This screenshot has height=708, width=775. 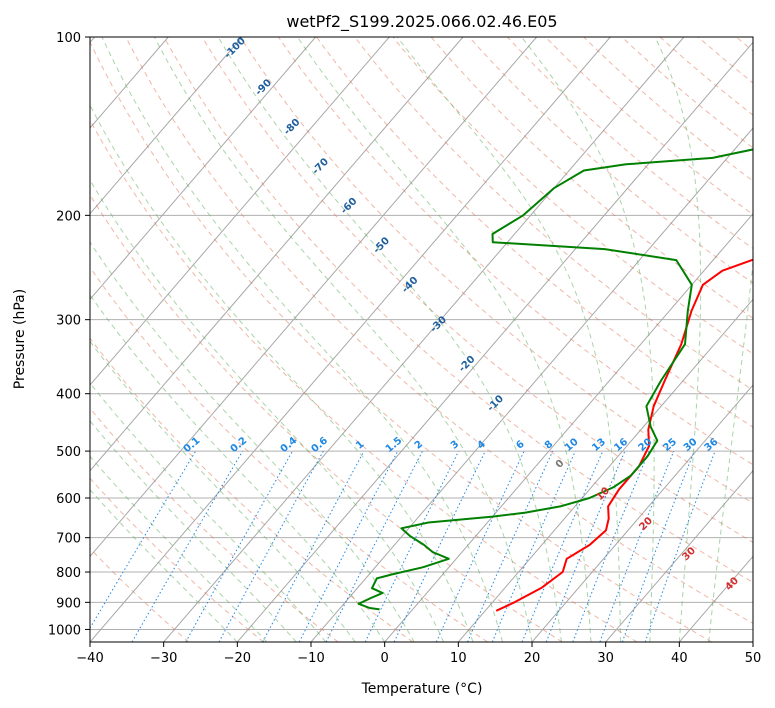 What do you see at coordinates (68, 499) in the screenshot?
I see `y-tick-label: 600` at bounding box center [68, 499].